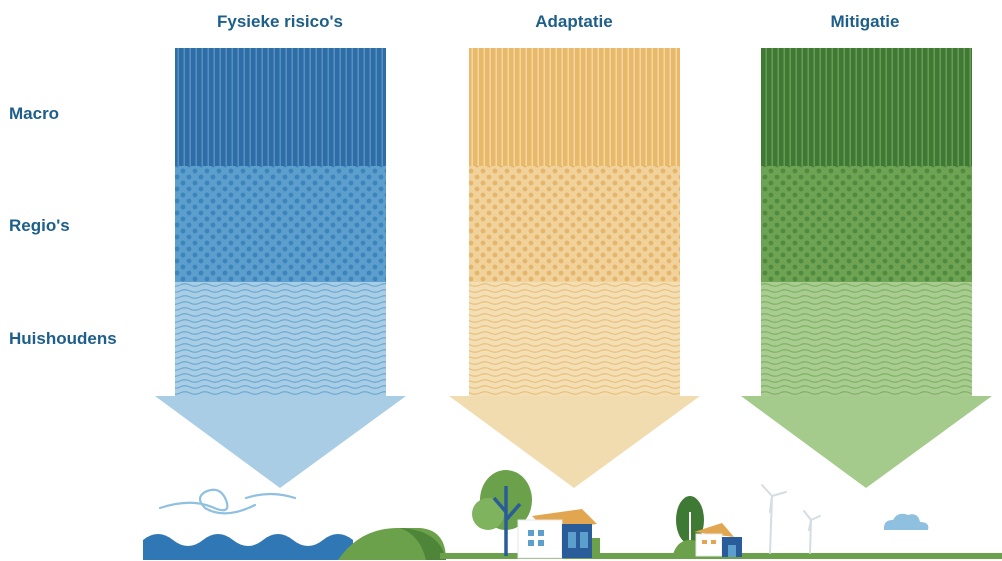  I want to click on row-label-huishoudens: Huishoudens, so click(63, 338).